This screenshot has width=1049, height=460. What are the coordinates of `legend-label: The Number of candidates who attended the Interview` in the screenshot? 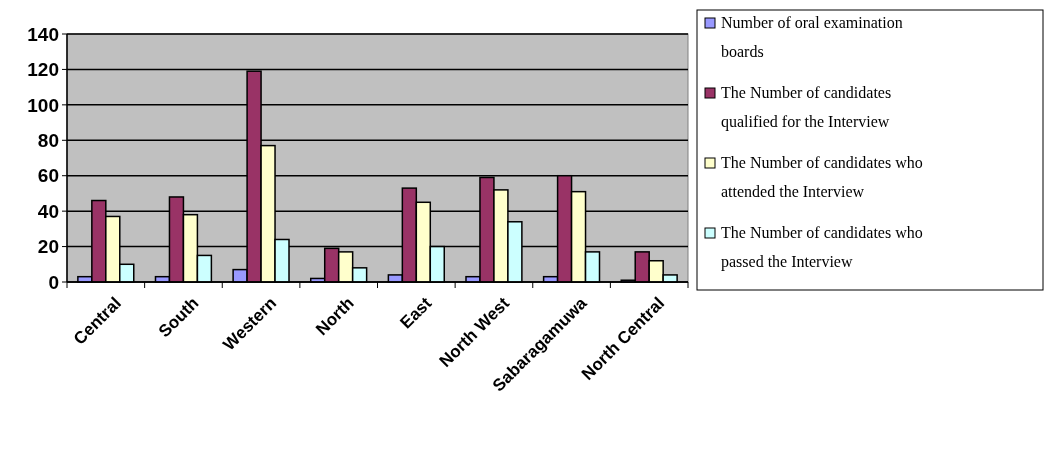 It's located at (822, 177).